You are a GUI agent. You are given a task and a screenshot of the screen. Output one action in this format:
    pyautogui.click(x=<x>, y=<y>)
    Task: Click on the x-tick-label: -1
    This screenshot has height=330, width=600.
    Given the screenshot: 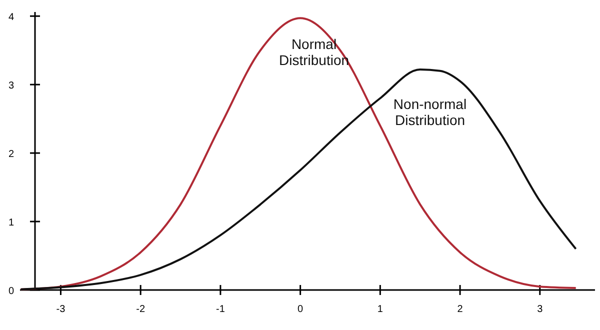 What is the action you would take?
    pyautogui.click(x=221, y=309)
    